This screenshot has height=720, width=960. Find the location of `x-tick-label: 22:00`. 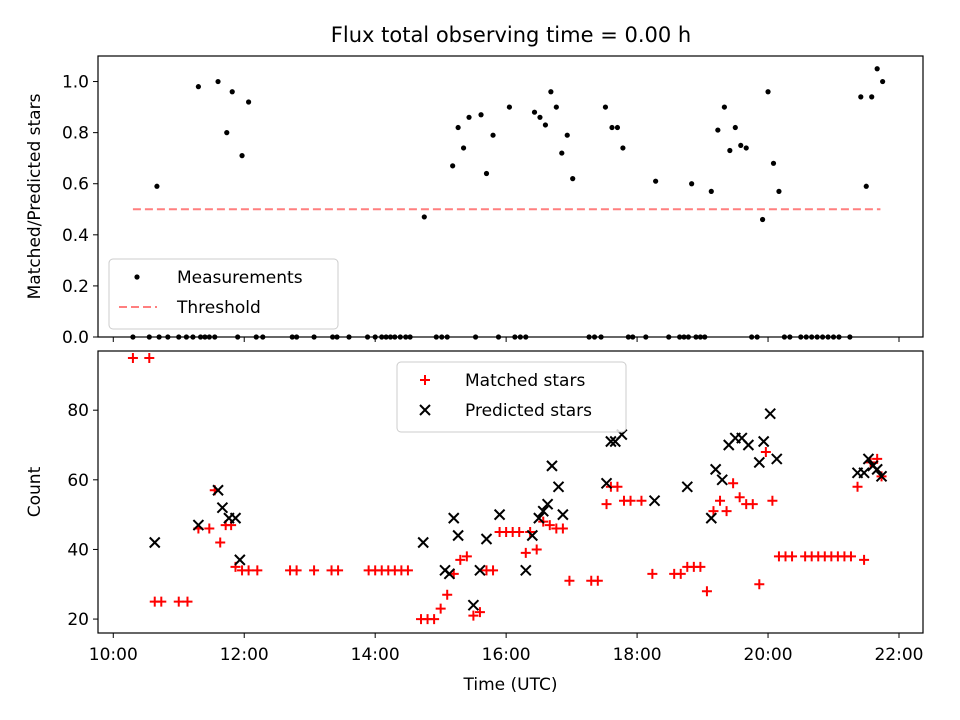

x-tick-label: 22:00 is located at coordinates (898, 655).